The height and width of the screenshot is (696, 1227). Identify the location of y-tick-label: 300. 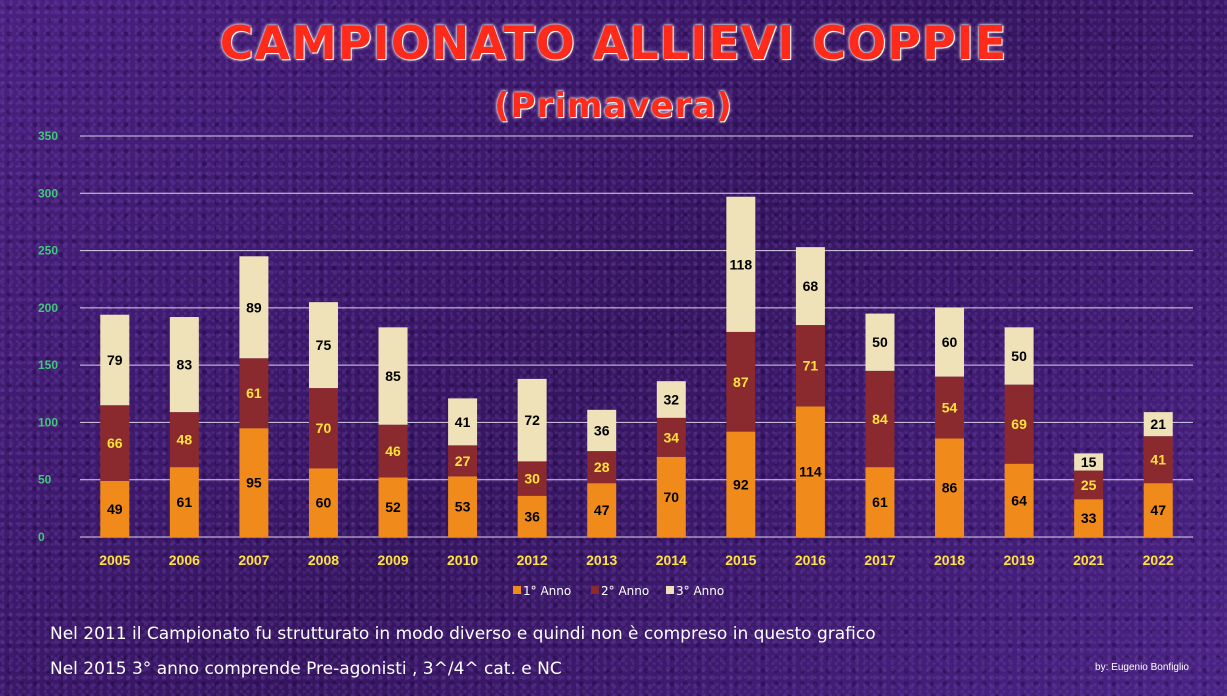
(48, 193).